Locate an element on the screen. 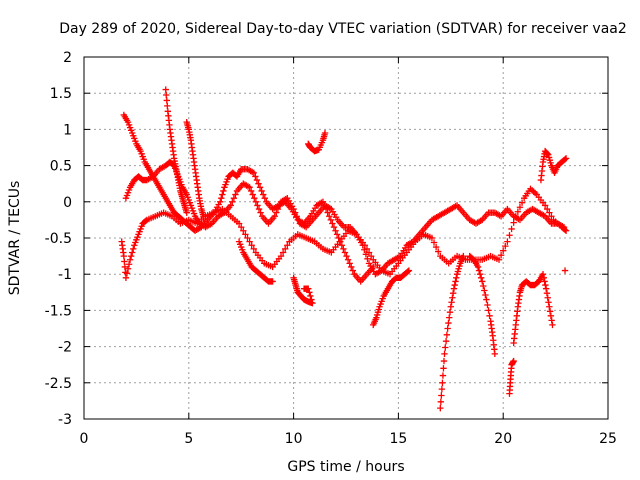  x-axis-label: GPS time / hours is located at coordinates (345, 467).